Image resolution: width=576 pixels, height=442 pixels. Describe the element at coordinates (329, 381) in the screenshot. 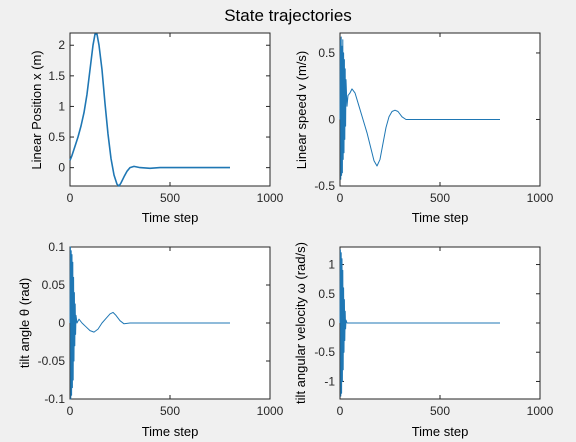

I see `y-tick-label: -1` at that location.